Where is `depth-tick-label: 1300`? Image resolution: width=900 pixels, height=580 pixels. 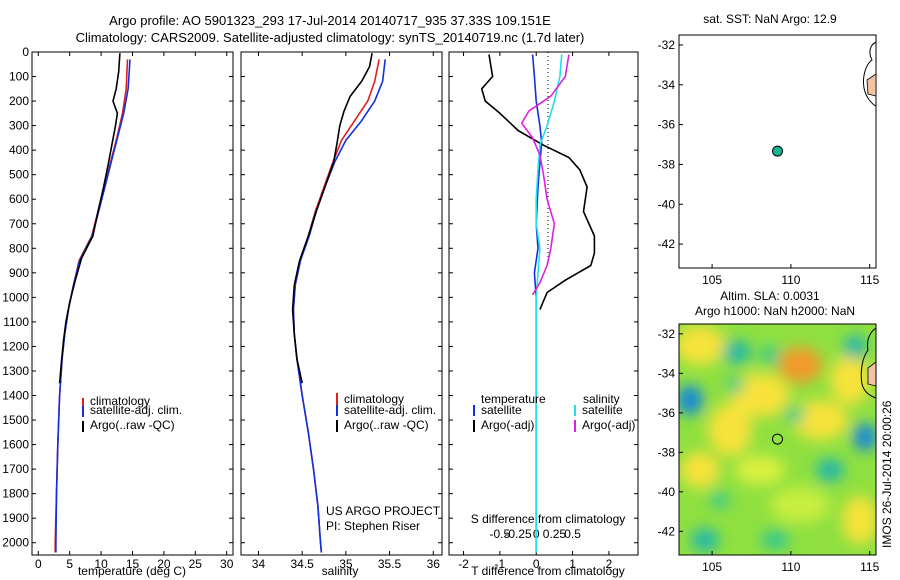 depth-tick-label: 1300 is located at coordinates (15, 371).